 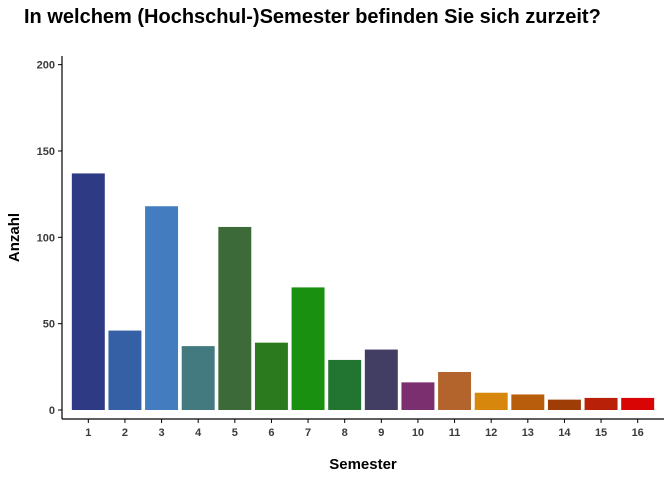 I want to click on y-axis-ticks: 0 50 100 150 200, so click(x=49, y=238).